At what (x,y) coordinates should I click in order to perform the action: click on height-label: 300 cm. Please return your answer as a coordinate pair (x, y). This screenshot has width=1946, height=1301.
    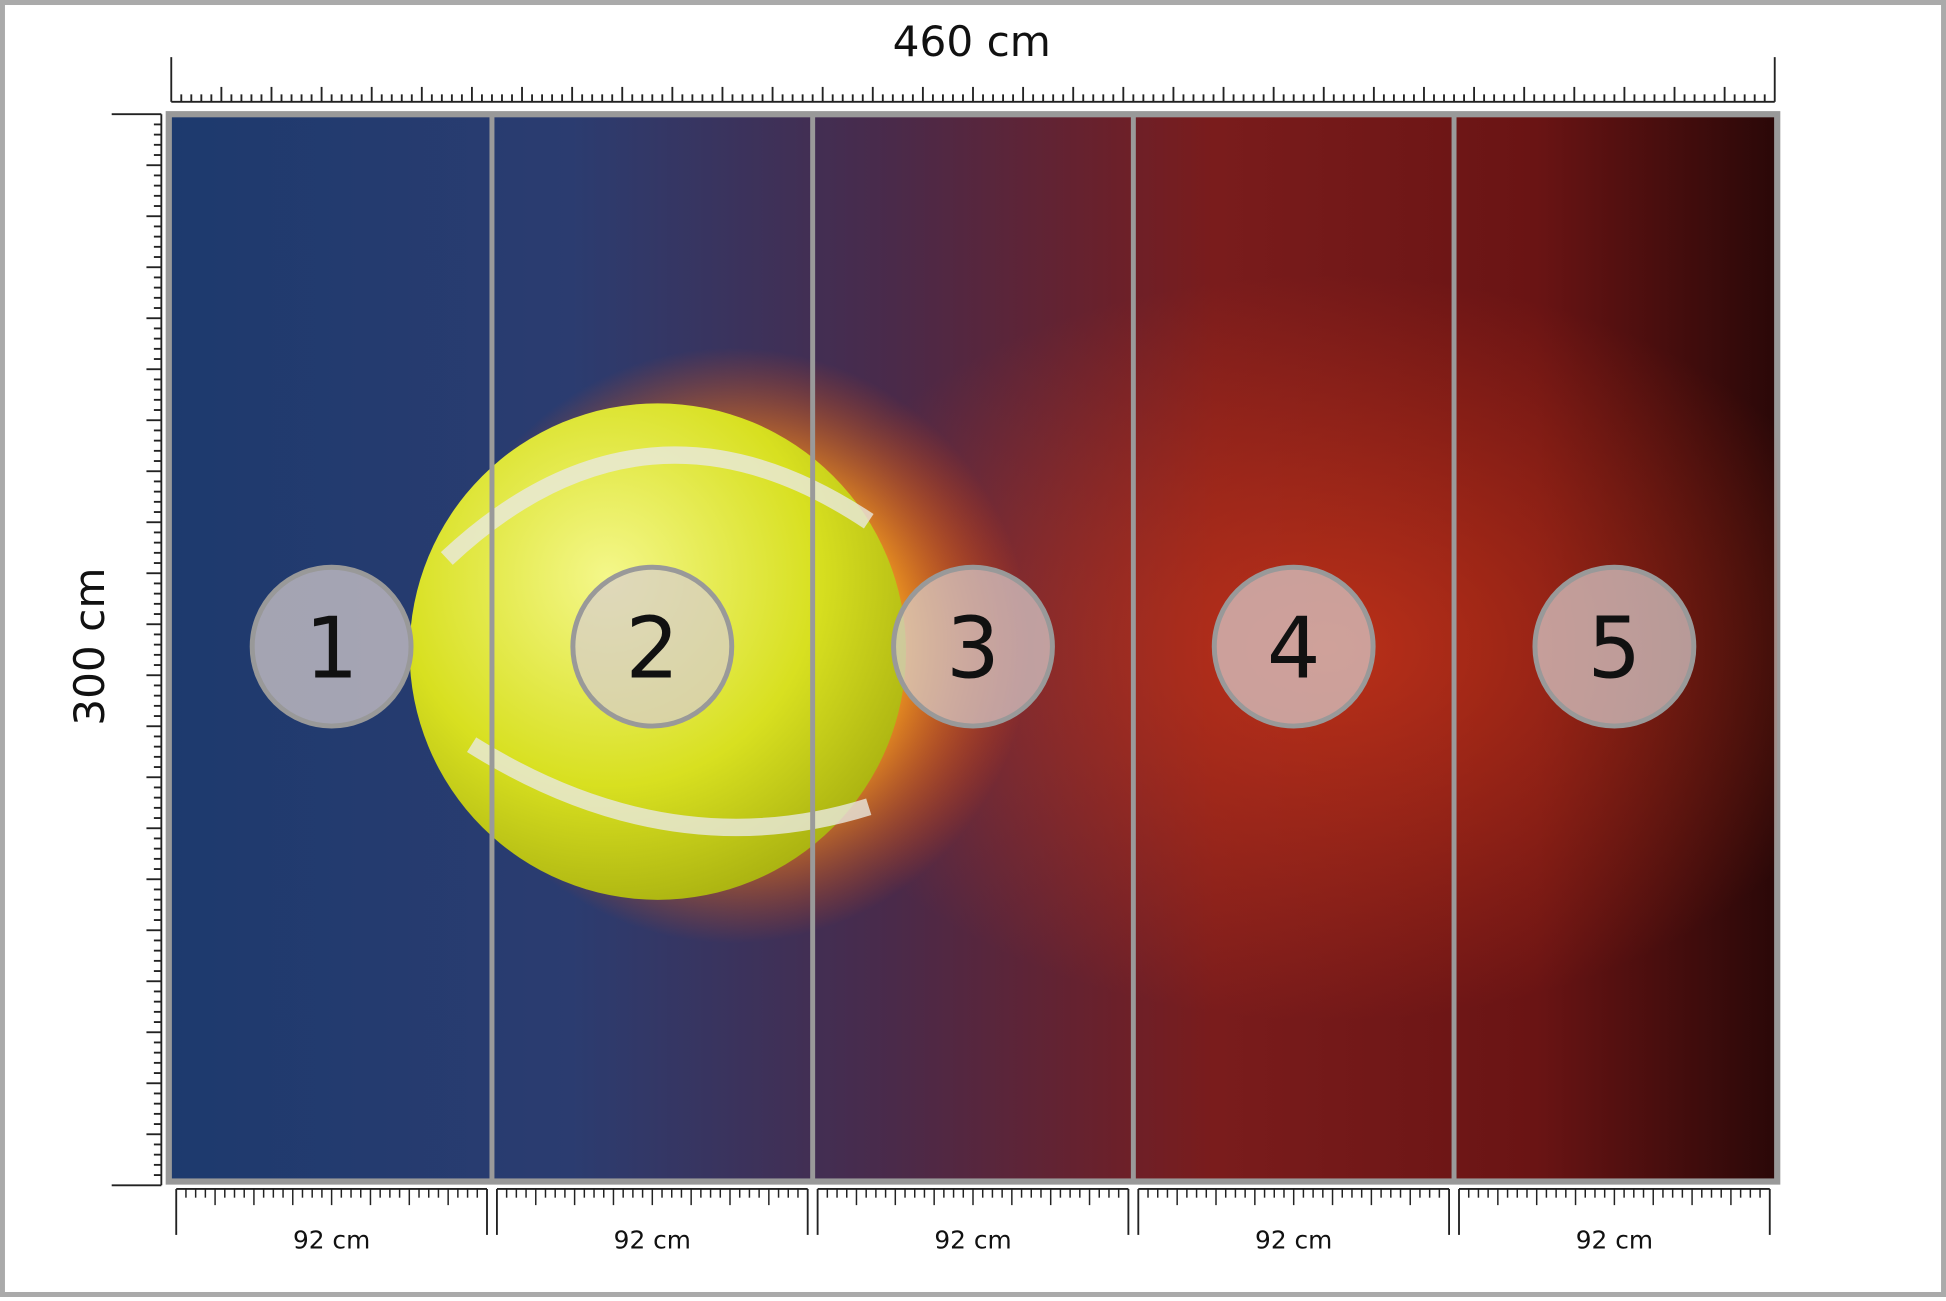
    Looking at the image, I should click on (89, 647).